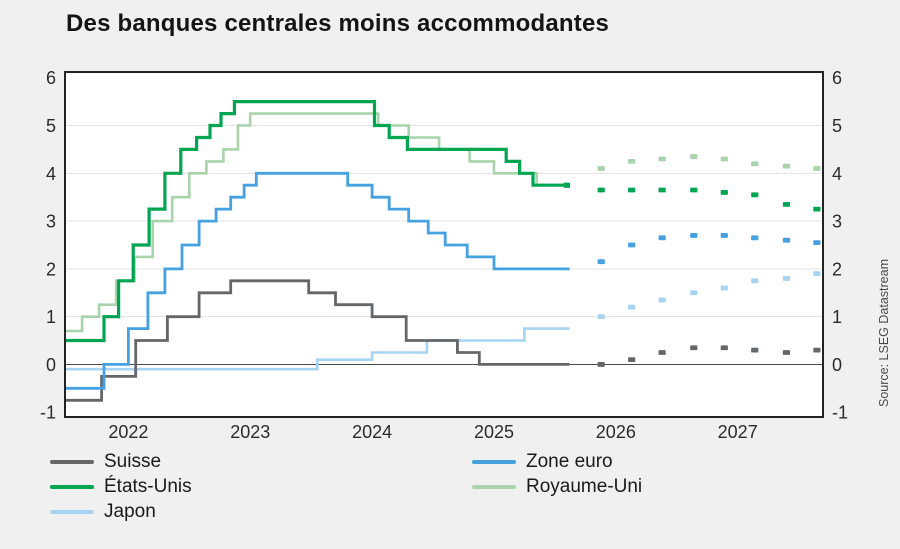 This screenshot has height=549, width=900. Describe the element at coordinates (51, 78) in the screenshot. I see `y-tick-label-left-6: 6` at that location.